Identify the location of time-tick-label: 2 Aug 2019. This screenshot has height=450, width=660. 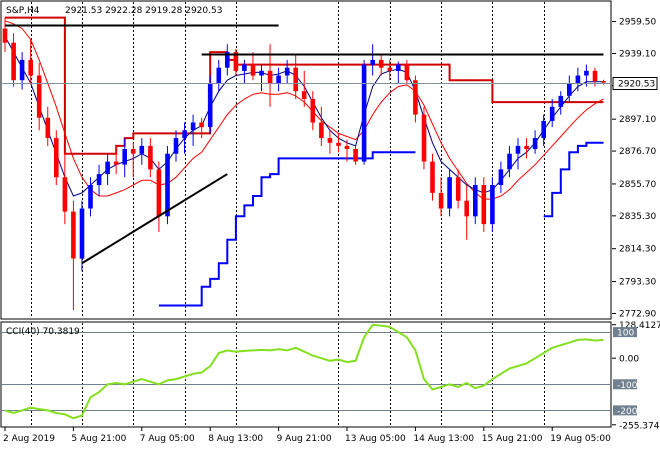
(29, 439).